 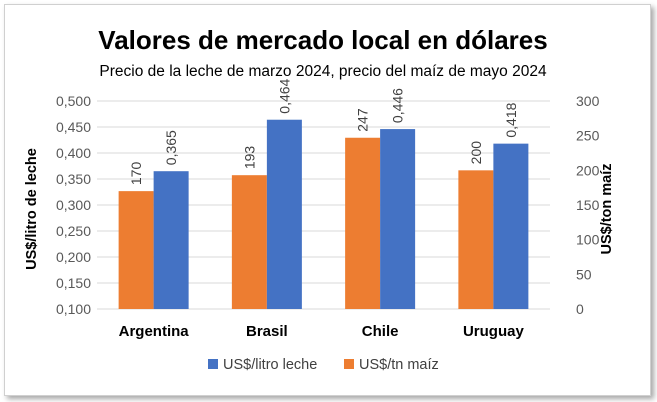 What do you see at coordinates (399, 365) in the screenshot?
I see `legend-label-maiz: US$/tn maíz` at bounding box center [399, 365].